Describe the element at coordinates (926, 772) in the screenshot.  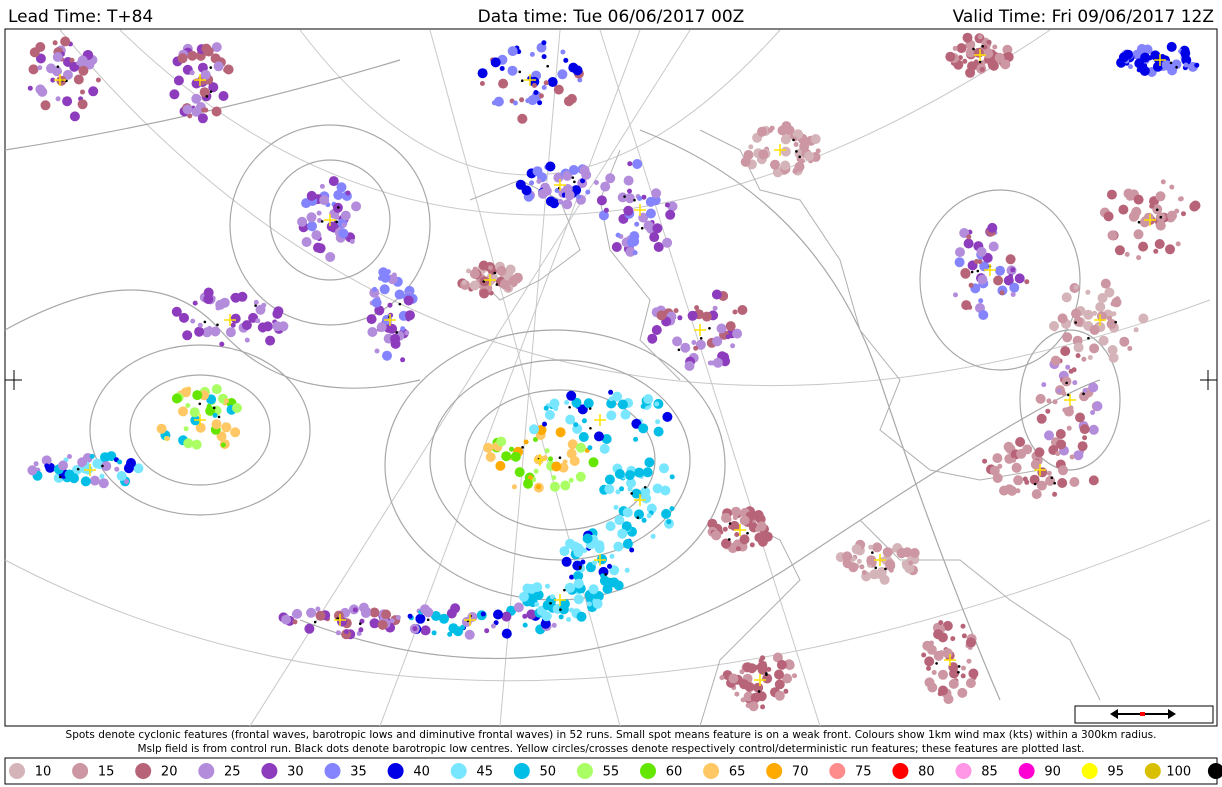
I see `legend-label: 80` at that location.